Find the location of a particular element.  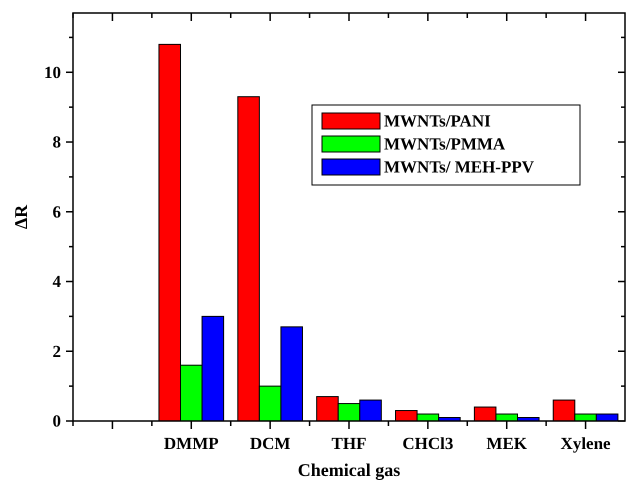

y-axis-title: ΔR is located at coordinates (21, 217).